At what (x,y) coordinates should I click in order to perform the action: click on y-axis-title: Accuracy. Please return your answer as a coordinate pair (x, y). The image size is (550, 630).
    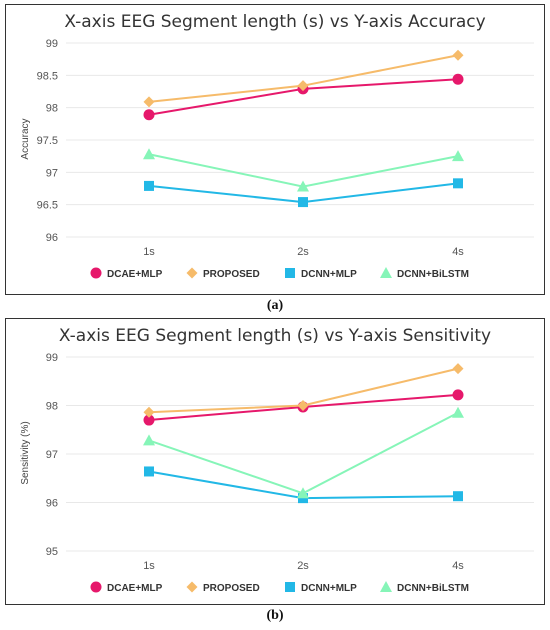
    Looking at the image, I should click on (25, 138).